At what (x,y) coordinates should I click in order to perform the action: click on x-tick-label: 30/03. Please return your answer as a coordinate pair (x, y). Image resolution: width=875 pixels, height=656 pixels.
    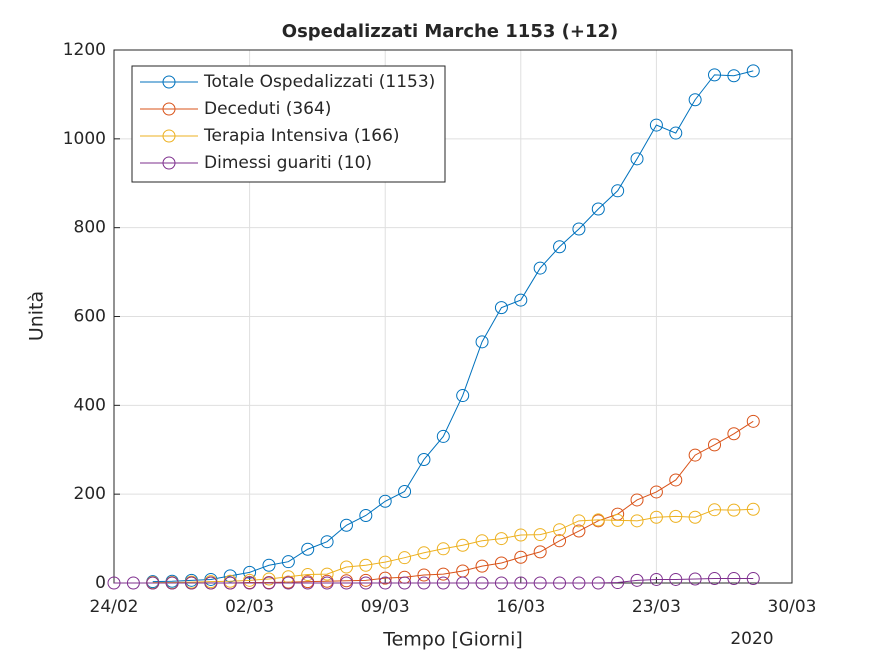
    Looking at the image, I should click on (792, 607).